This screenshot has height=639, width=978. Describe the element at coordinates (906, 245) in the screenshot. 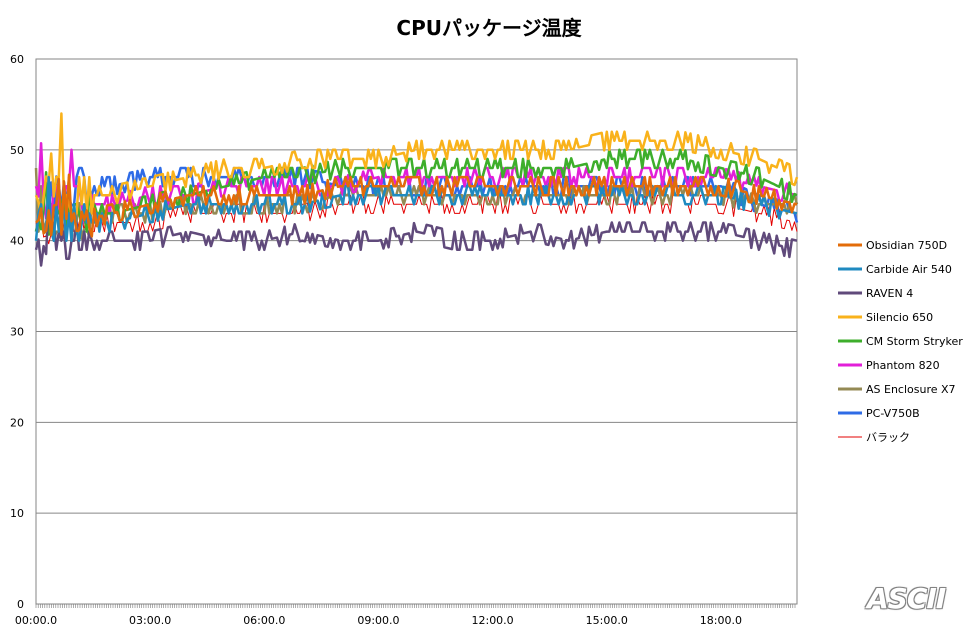

I see `legend-label: Obsidian 750D` at that location.